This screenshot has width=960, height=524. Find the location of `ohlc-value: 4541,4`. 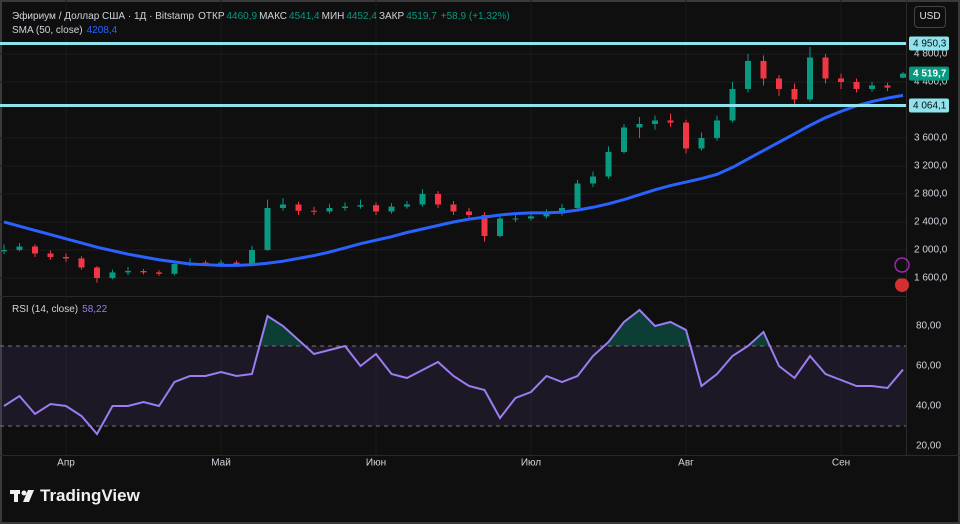

ohlc-value: 4541,4 is located at coordinates (304, 16).